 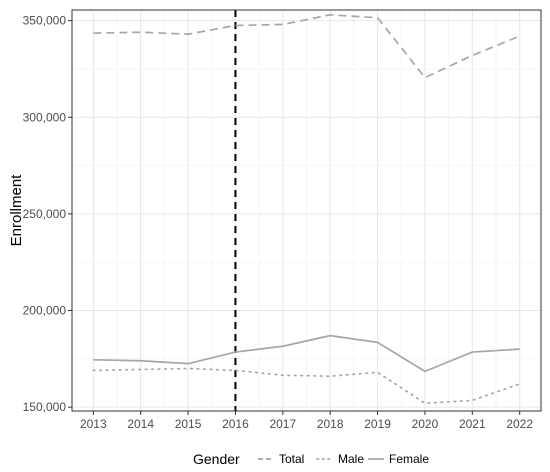 What do you see at coordinates (45, 407) in the screenshot?
I see `y-tick-label: 150,000` at bounding box center [45, 407].